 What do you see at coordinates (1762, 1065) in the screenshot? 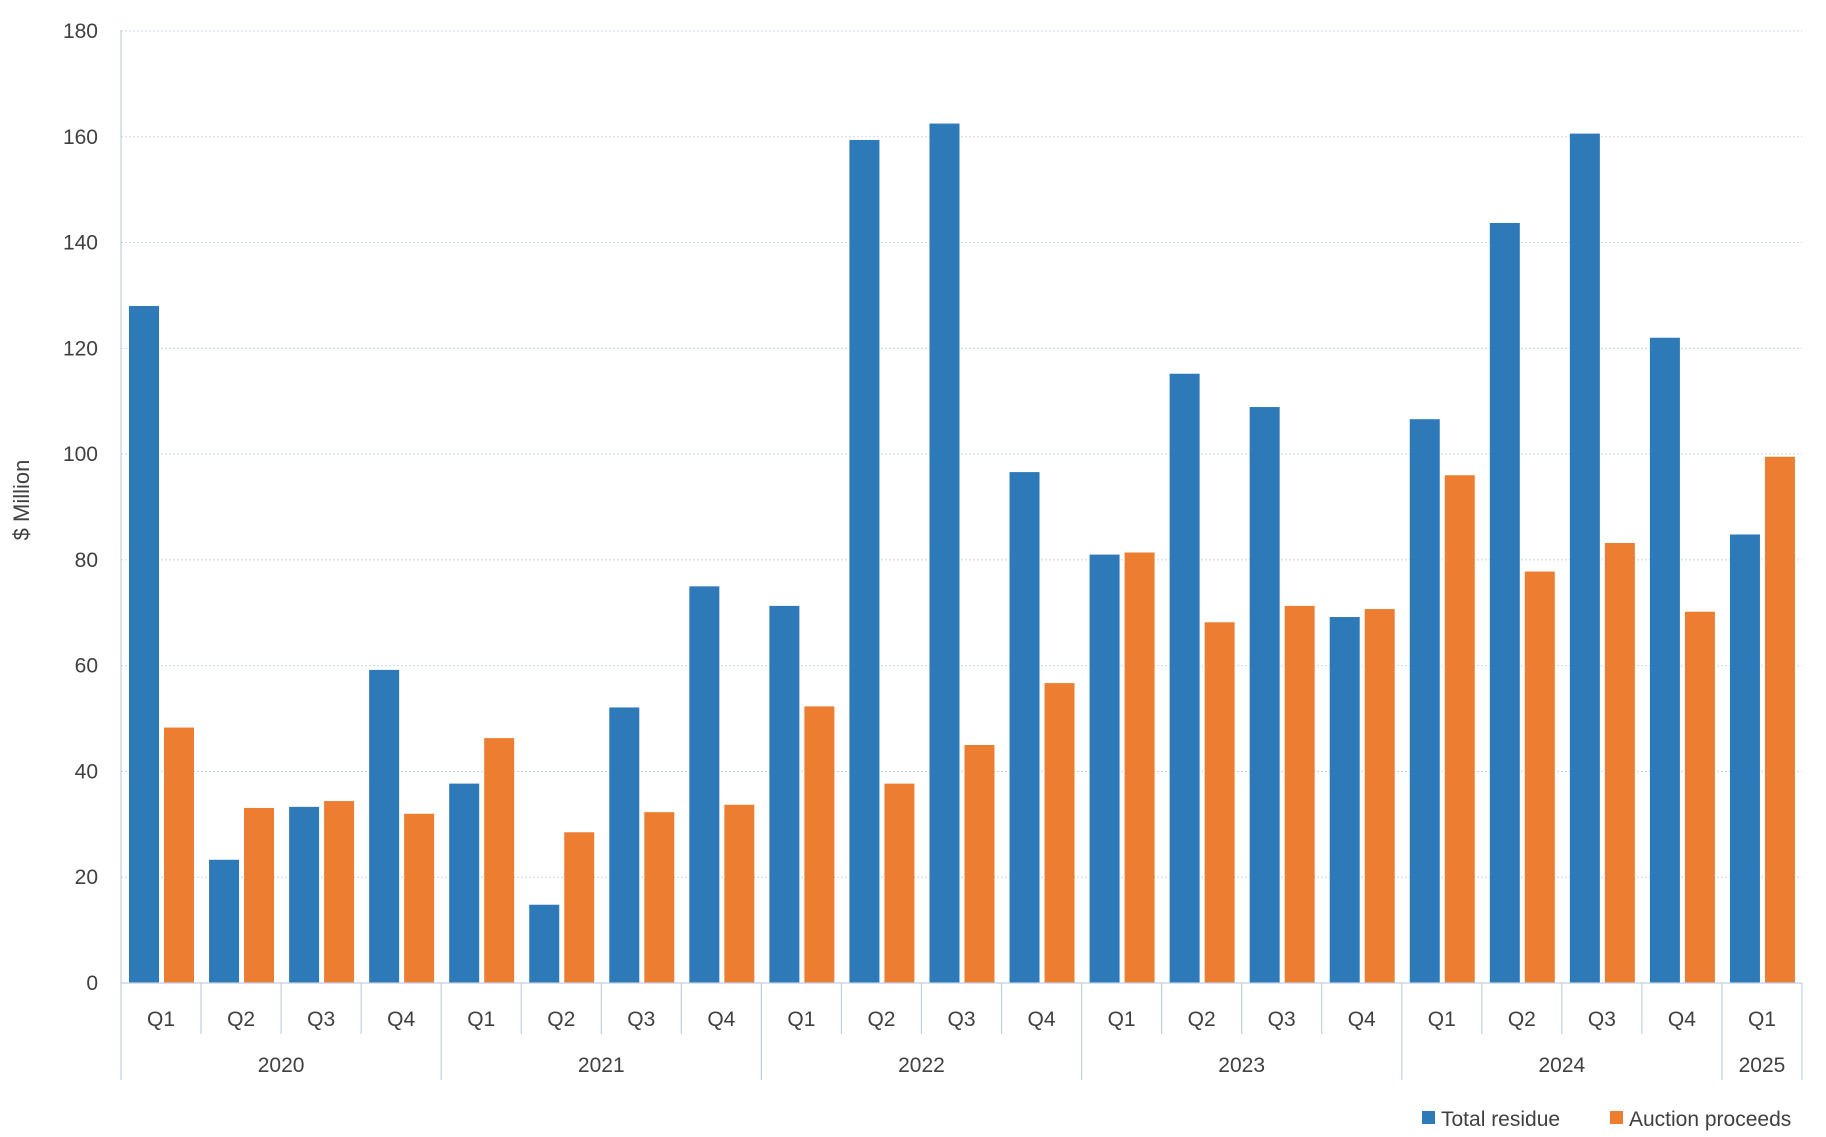
I see `year-label: 2025` at bounding box center [1762, 1065].